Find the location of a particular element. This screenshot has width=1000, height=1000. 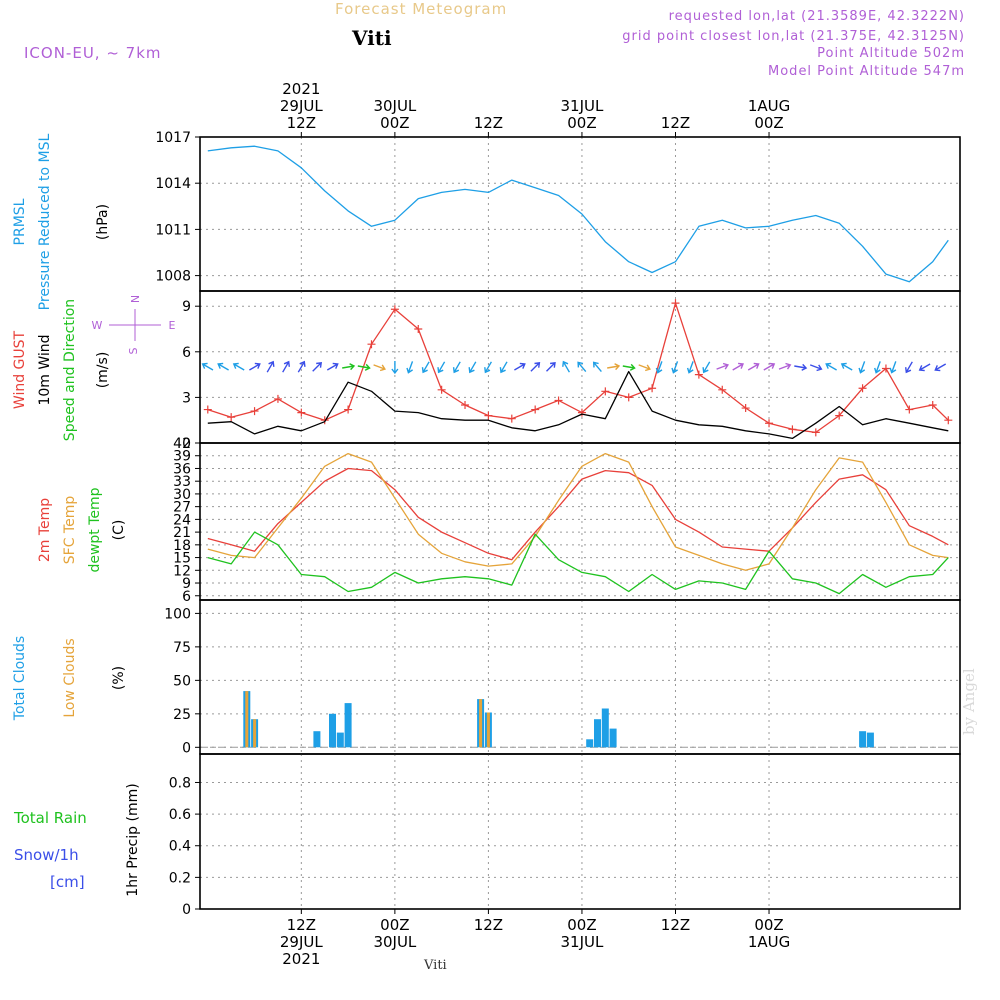

time-tick-label-bottom: 00Z is located at coordinates (394, 925).